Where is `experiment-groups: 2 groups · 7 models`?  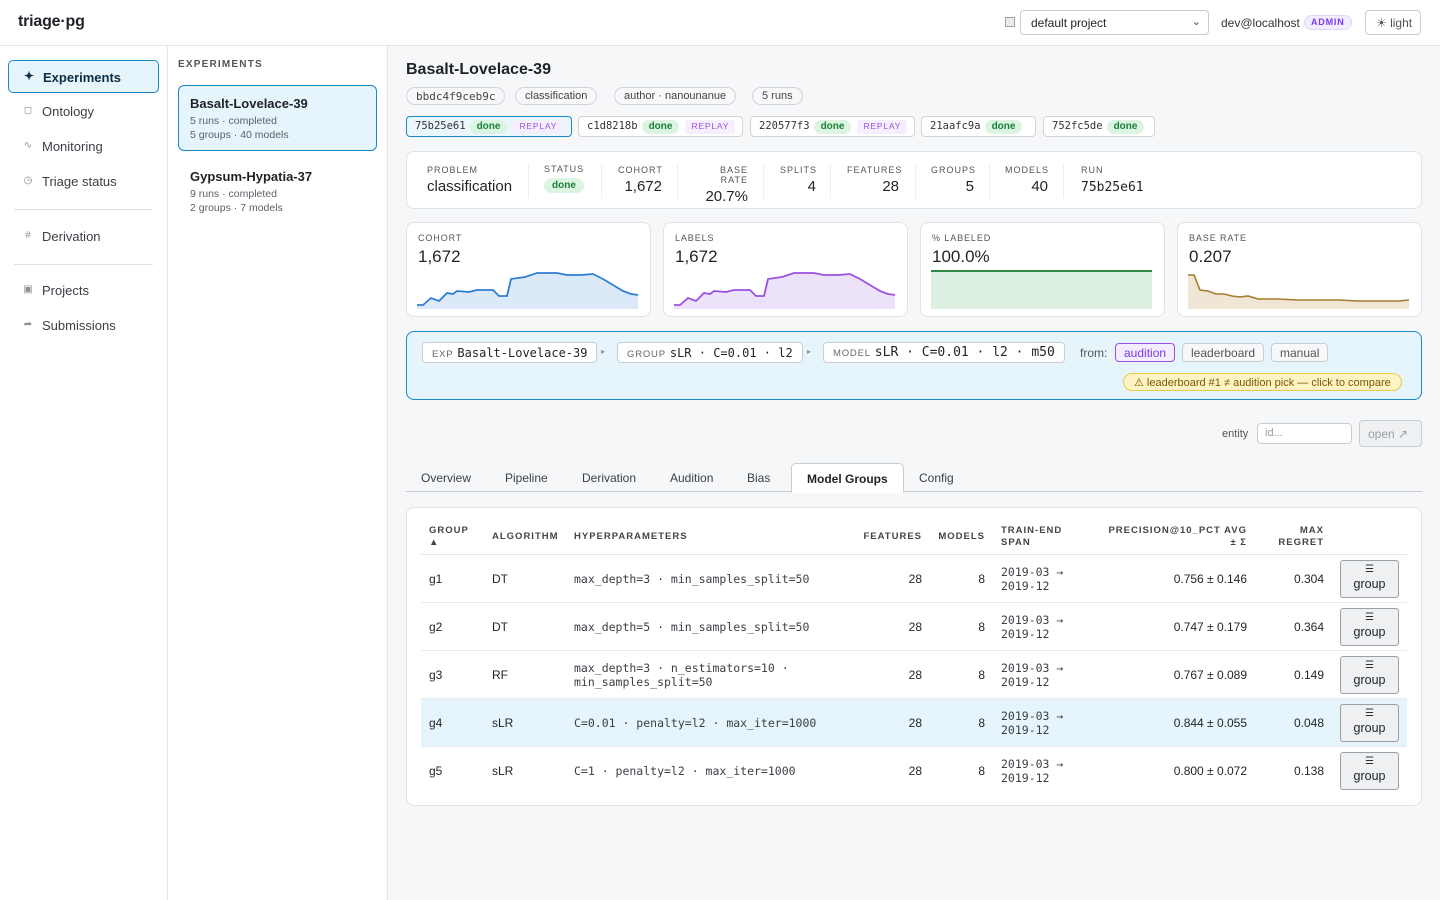
experiment-groups: 2 groups · 7 models is located at coordinates (236, 208).